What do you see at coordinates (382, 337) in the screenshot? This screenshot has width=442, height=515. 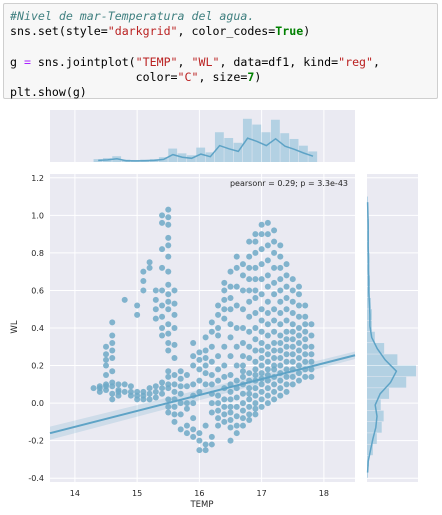 I see `marginal-y-kde` at bounding box center [382, 337].